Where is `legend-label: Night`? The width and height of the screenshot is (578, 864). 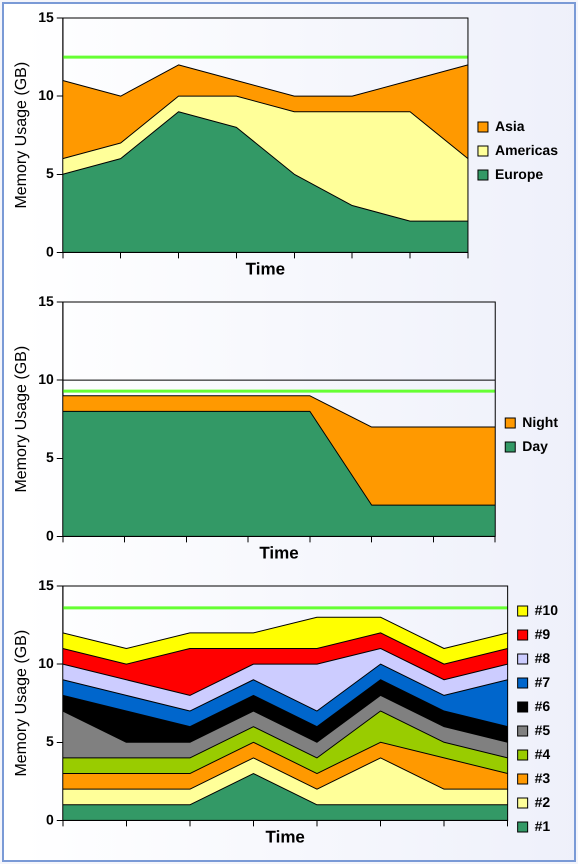
legend-label: Night is located at coordinates (540, 422).